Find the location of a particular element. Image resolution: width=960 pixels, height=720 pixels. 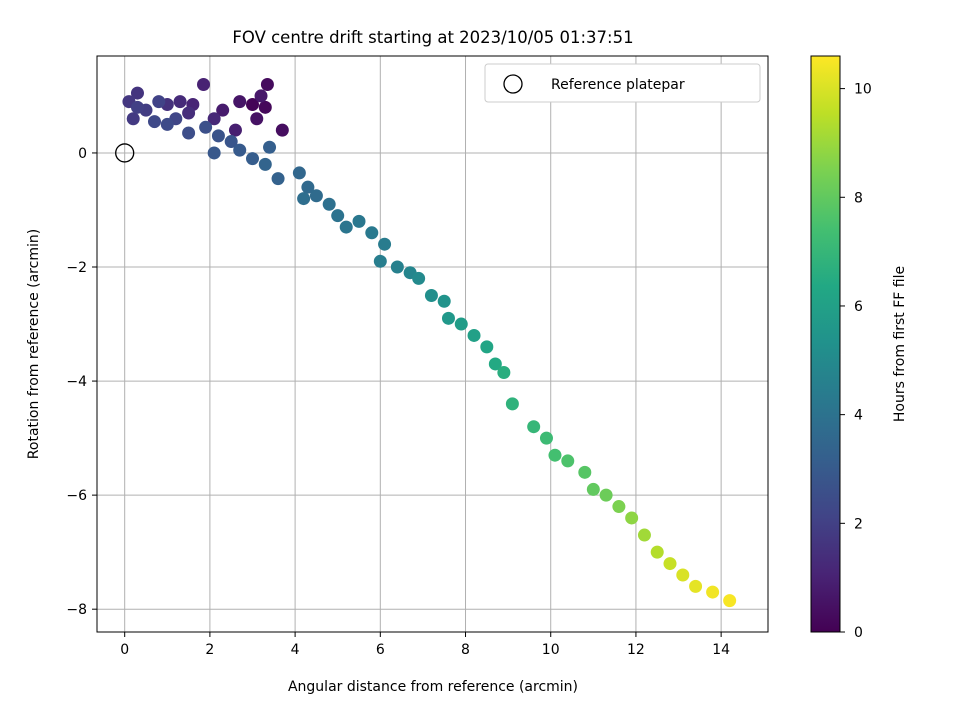

colorbar-tick-label: 4 is located at coordinates (858, 416).